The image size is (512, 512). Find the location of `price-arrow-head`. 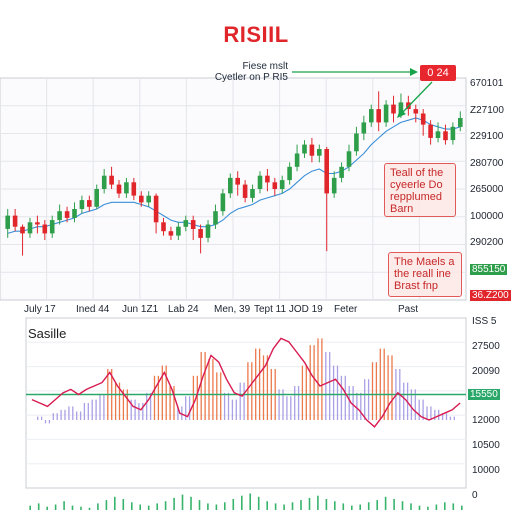

price-arrow-head is located at coordinates (401, 113).